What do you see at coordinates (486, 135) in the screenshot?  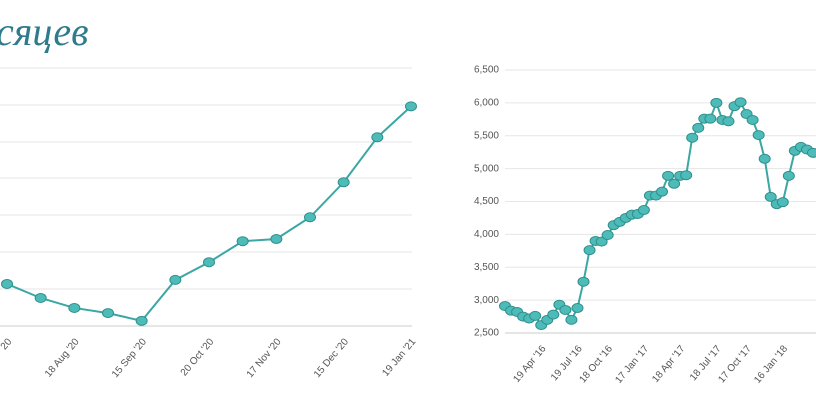 I see `y-tick-label: 5,500` at bounding box center [486, 135].